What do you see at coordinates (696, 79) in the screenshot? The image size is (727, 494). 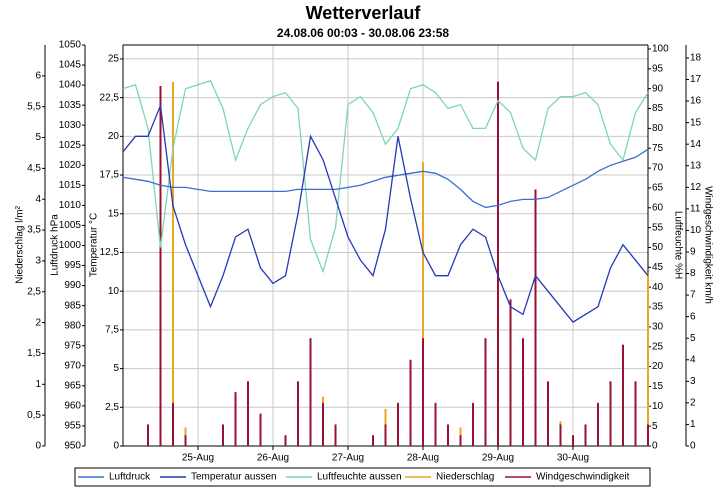 I see `y-tick-label: 17` at bounding box center [696, 79].